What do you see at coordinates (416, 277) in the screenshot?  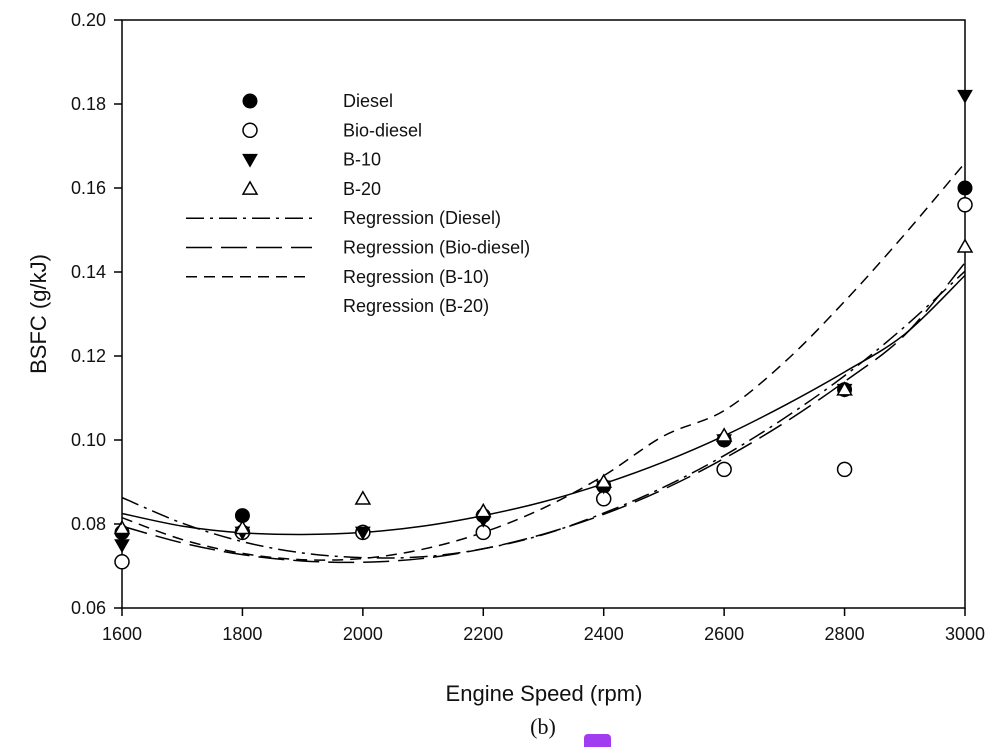 I see `legend-label: Regression (B-10)` at bounding box center [416, 277].